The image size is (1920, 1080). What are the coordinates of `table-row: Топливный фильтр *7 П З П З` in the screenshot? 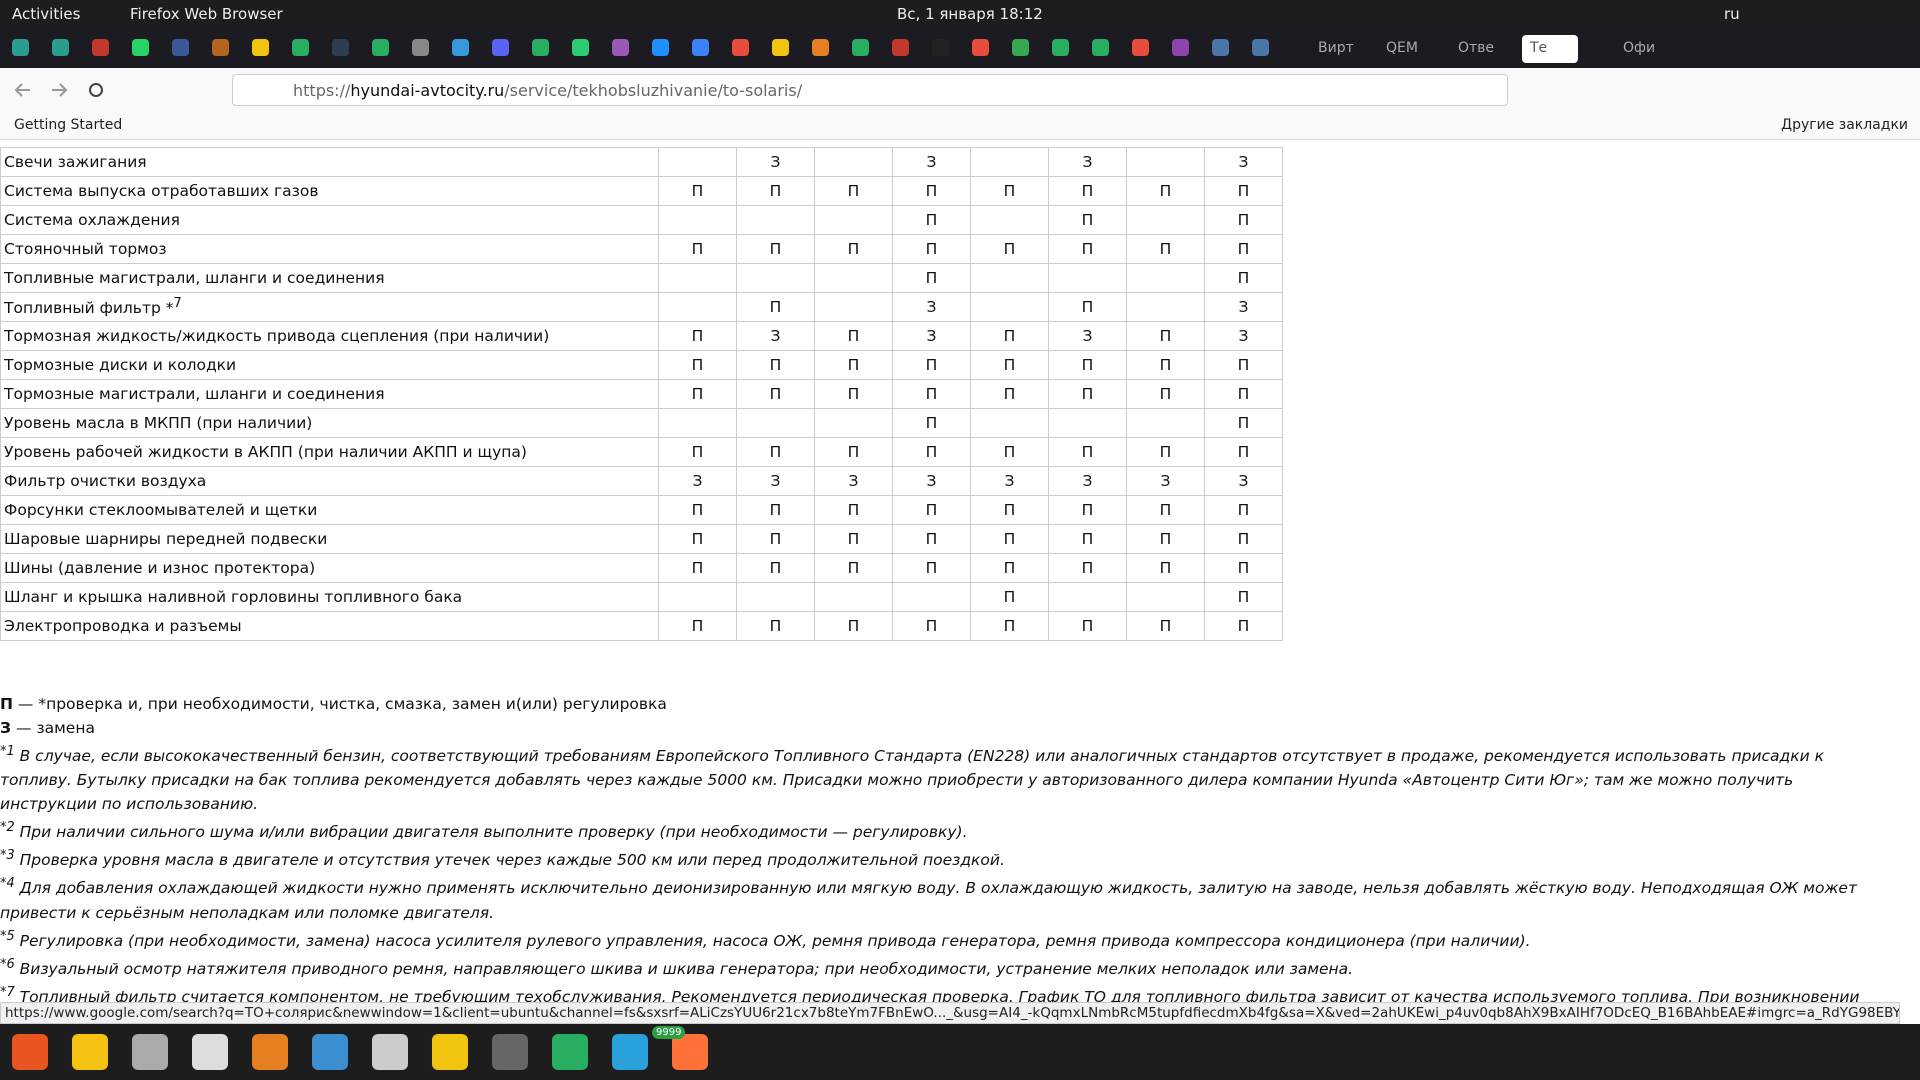 It's located at (641, 307).